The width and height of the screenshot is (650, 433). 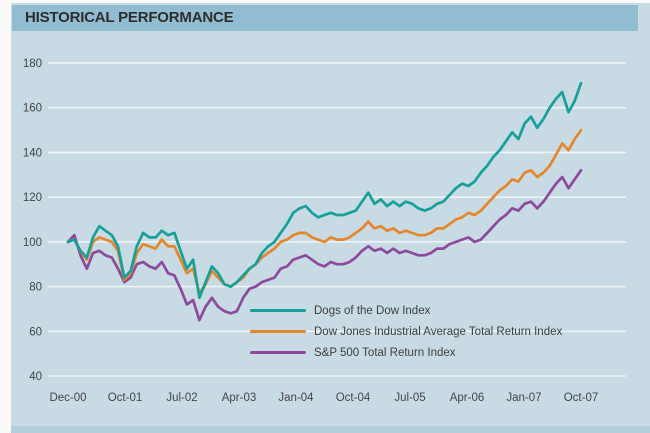 What do you see at coordinates (35, 288) in the screenshot?
I see `y-tick-label-80: 80` at bounding box center [35, 288].